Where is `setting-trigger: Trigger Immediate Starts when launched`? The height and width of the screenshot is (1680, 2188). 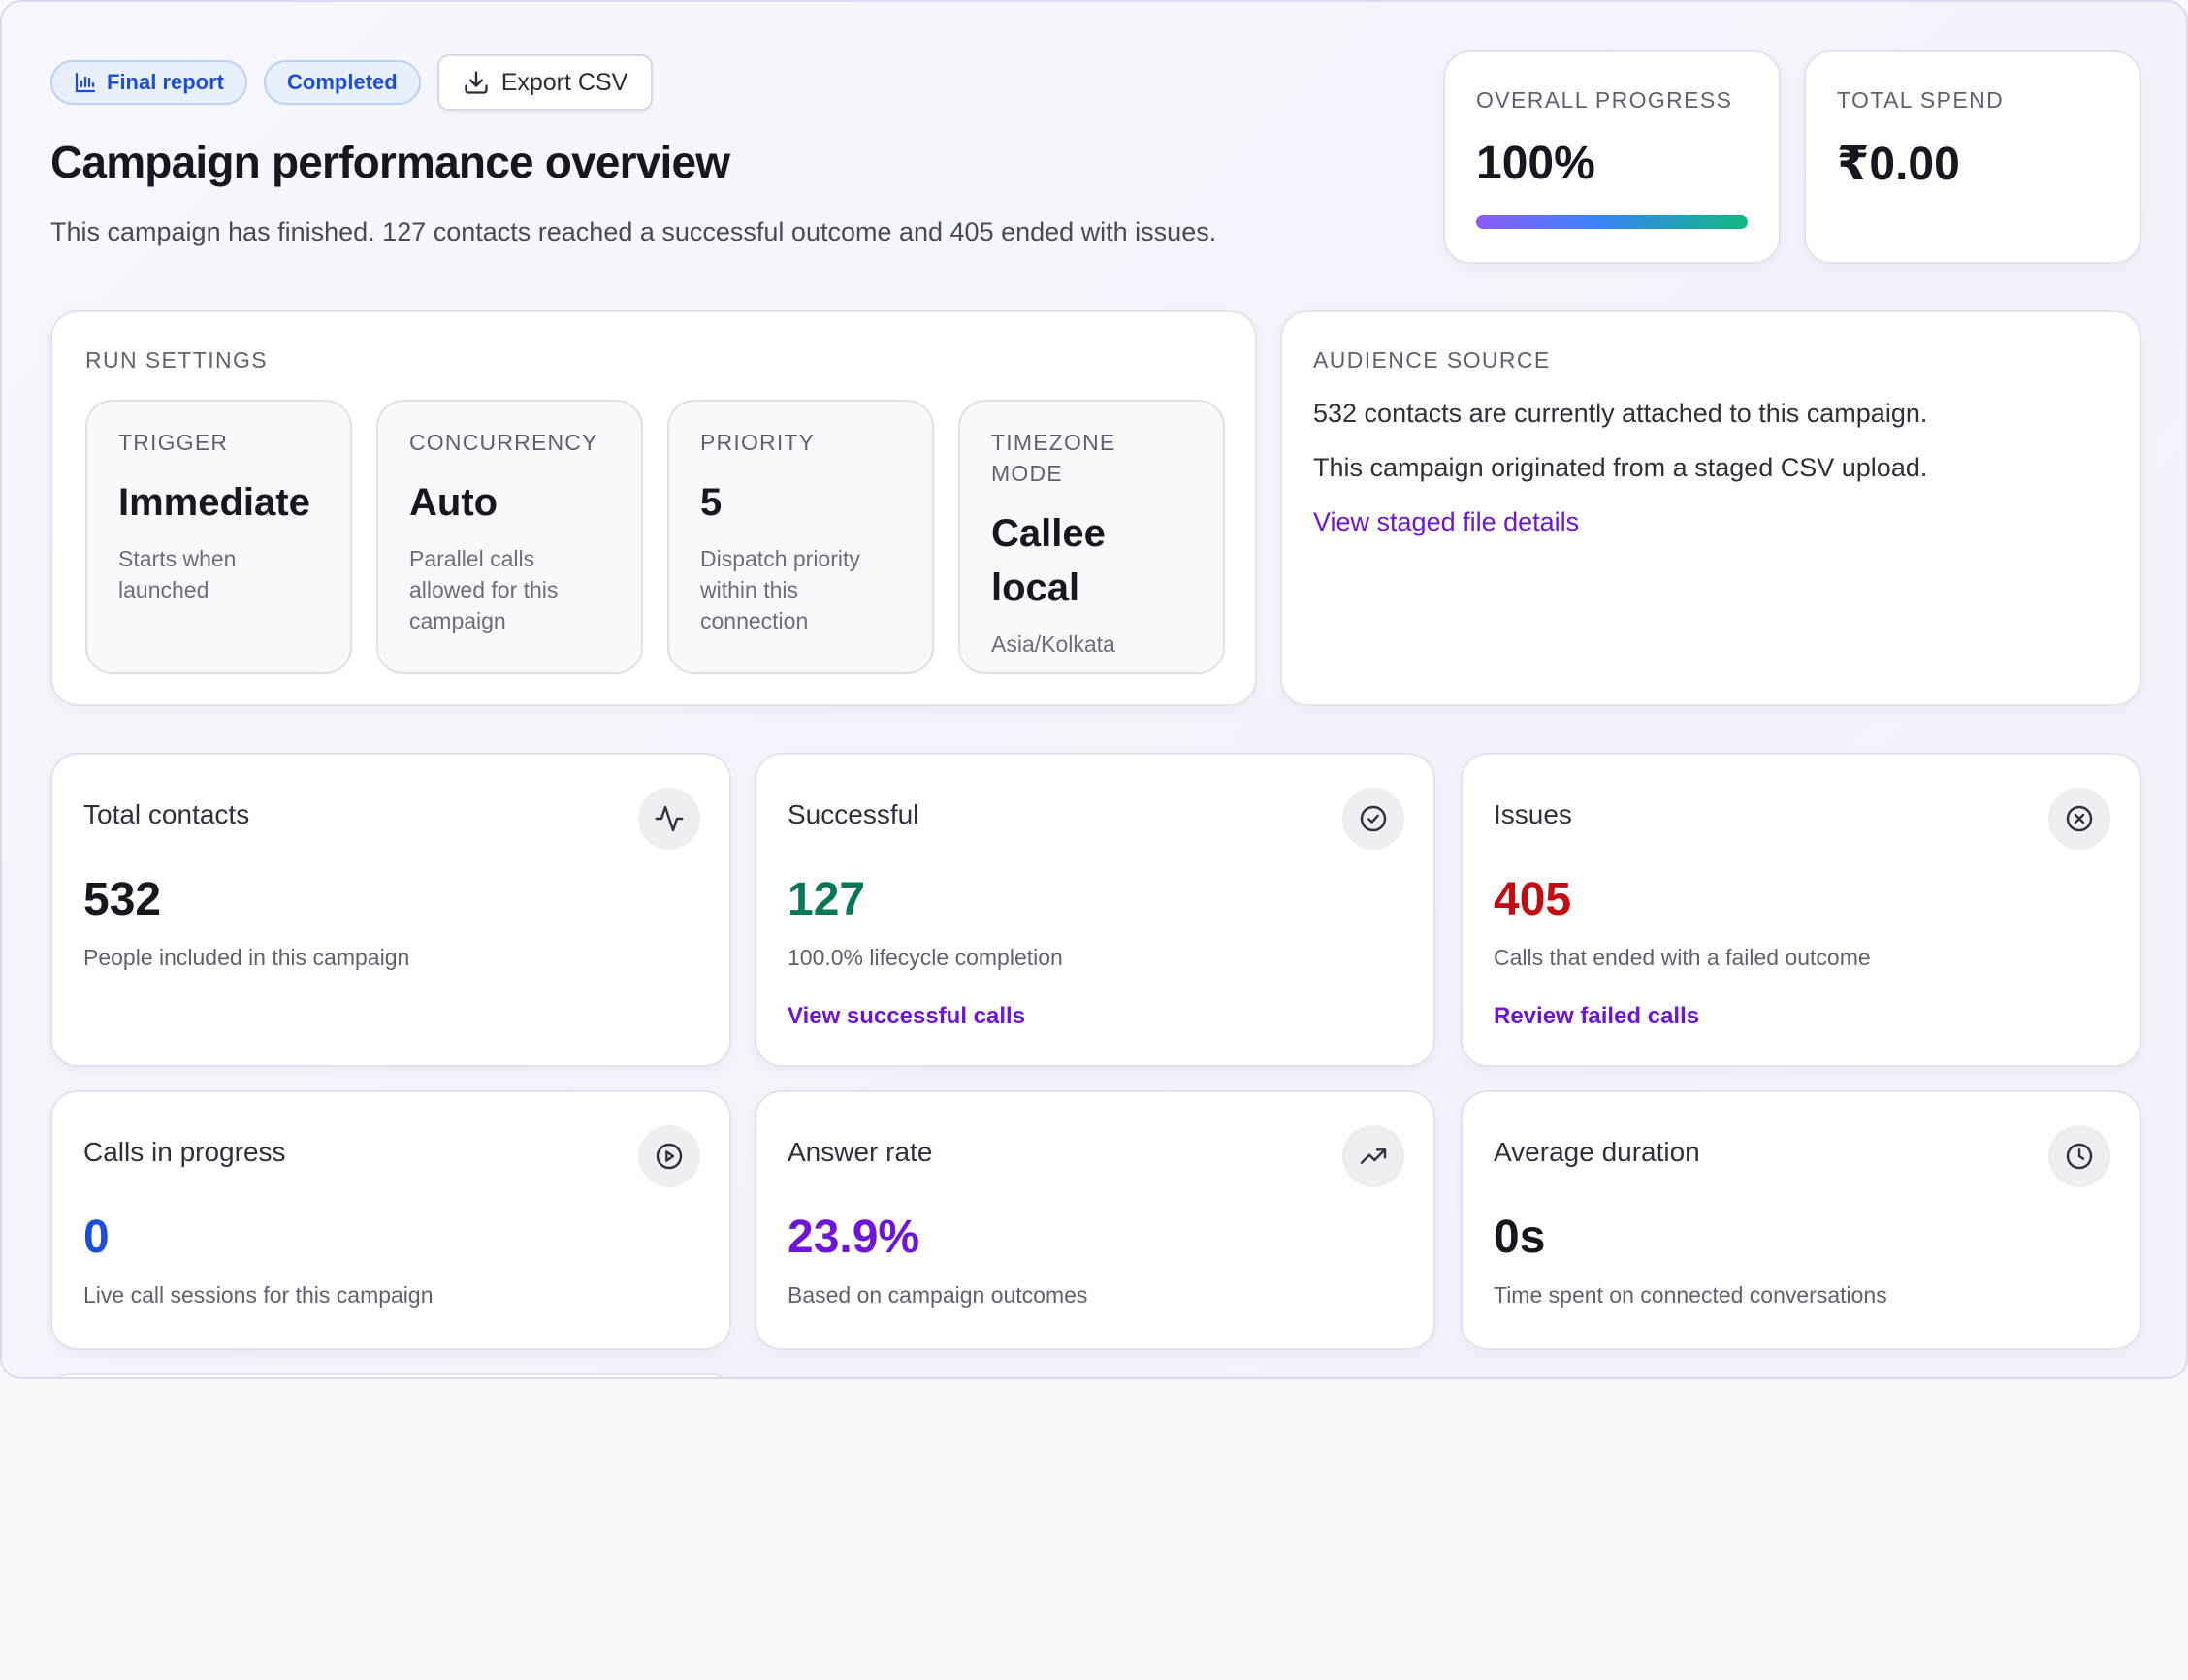
setting-trigger: Trigger Immediate Starts when launched is located at coordinates (218, 537).